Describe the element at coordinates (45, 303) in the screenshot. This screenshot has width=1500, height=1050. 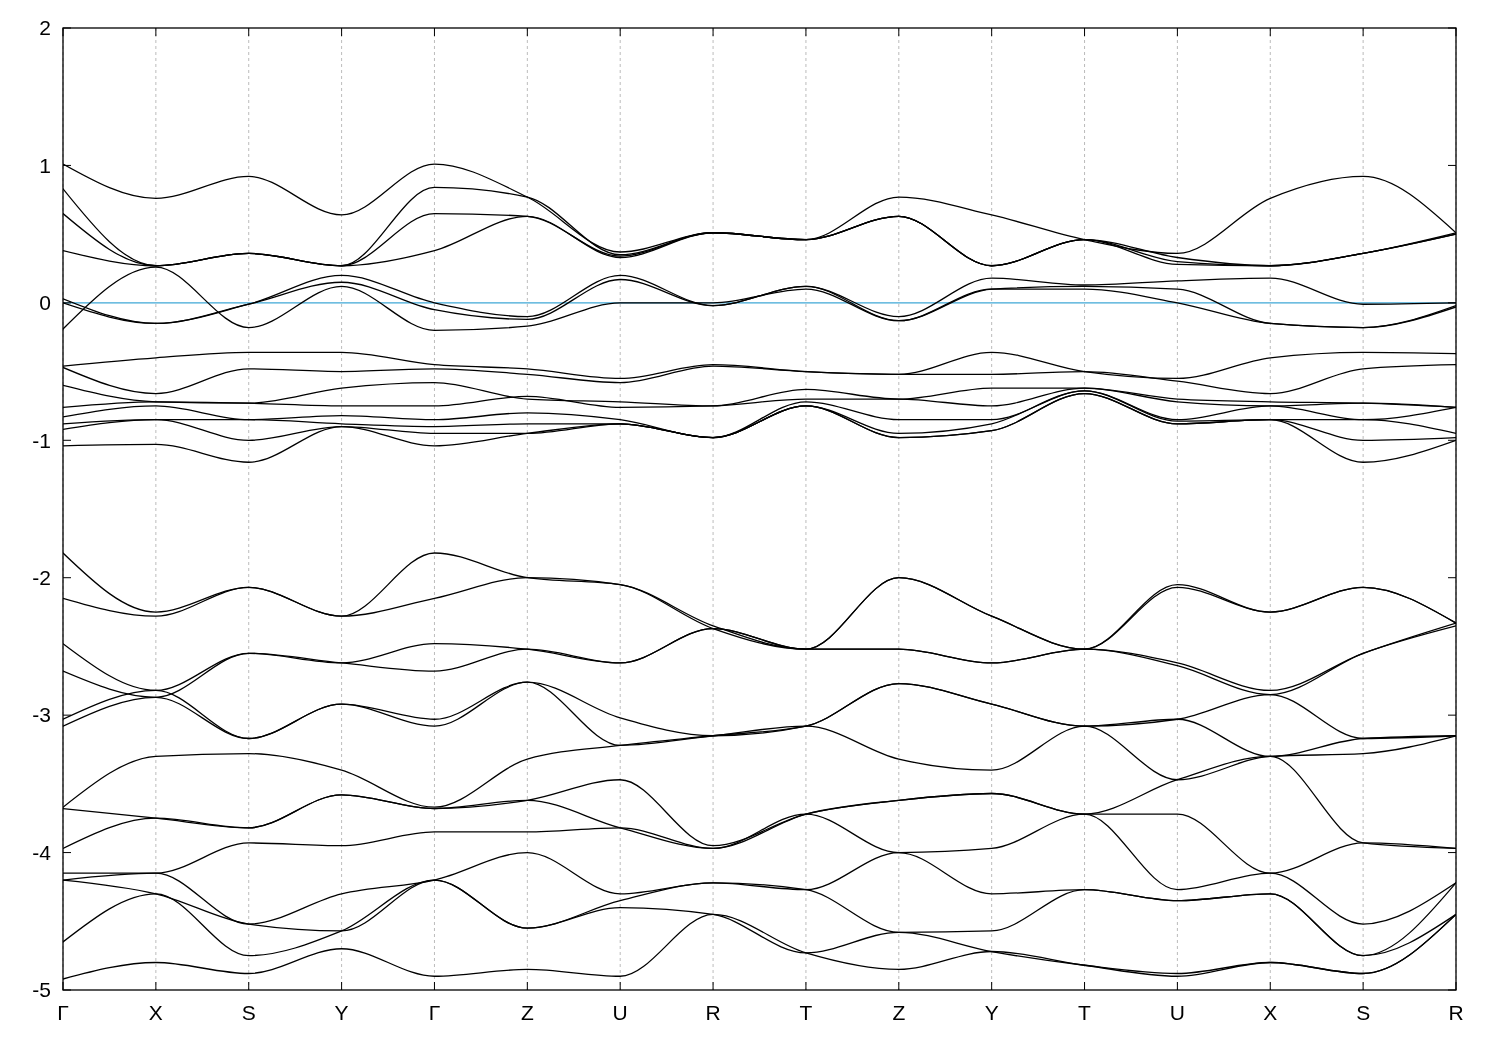
I see `y-tick-label: 0` at that location.